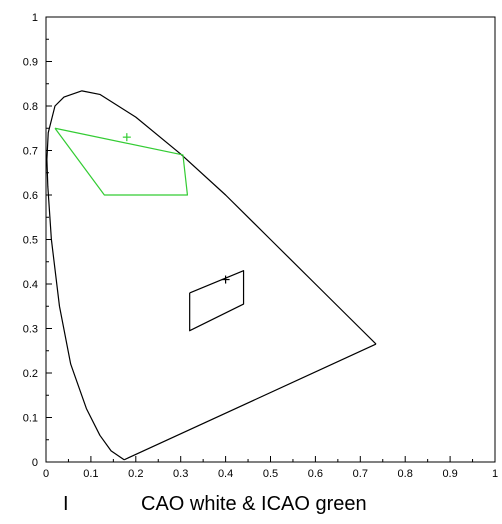 Image resolution: width=502 pixels, height=524 pixels. I want to click on x-tick-label: 0, so click(46, 474).